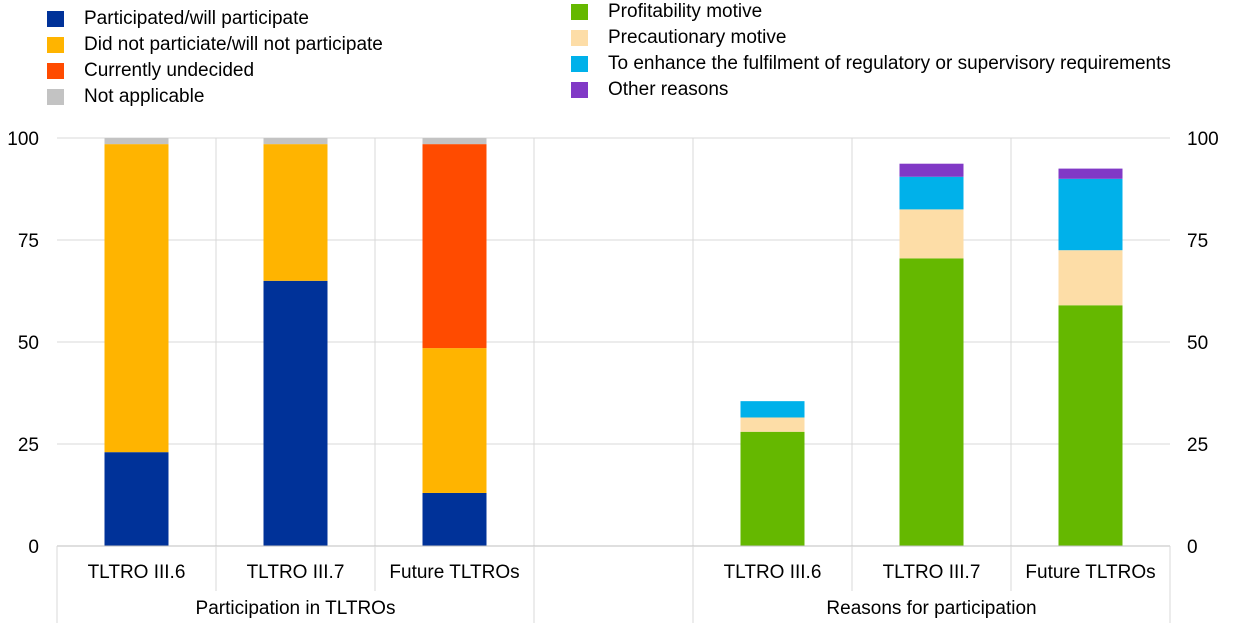 The height and width of the screenshot is (623, 1240). What do you see at coordinates (697, 37) in the screenshot?
I see `legend-label: Precautionary motive` at bounding box center [697, 37].